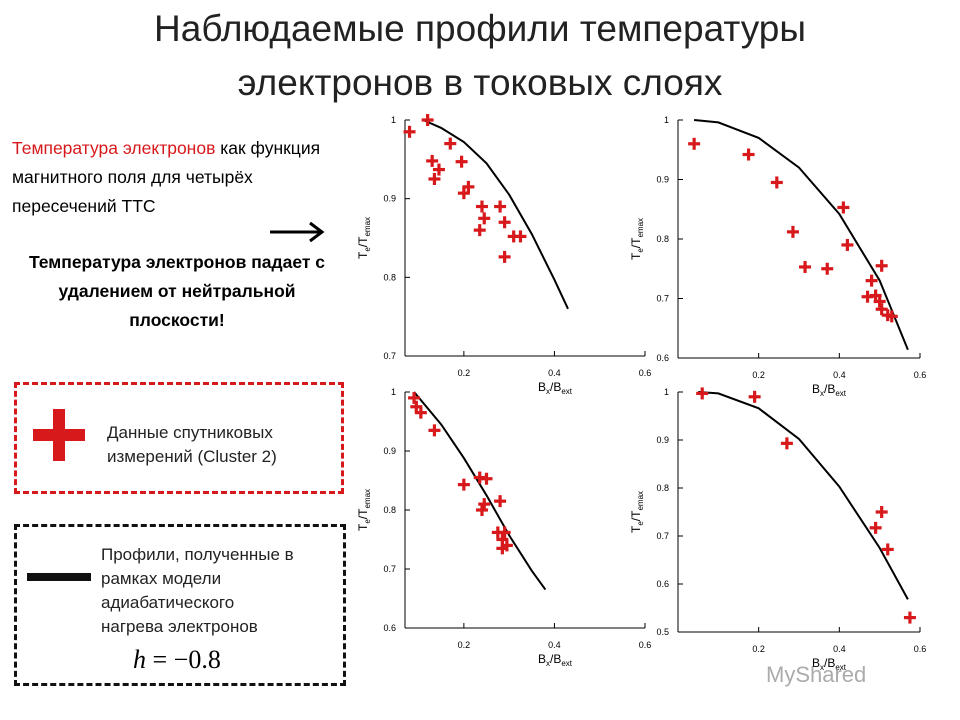  I want to click on red-plus-icon, so click(59, 435).